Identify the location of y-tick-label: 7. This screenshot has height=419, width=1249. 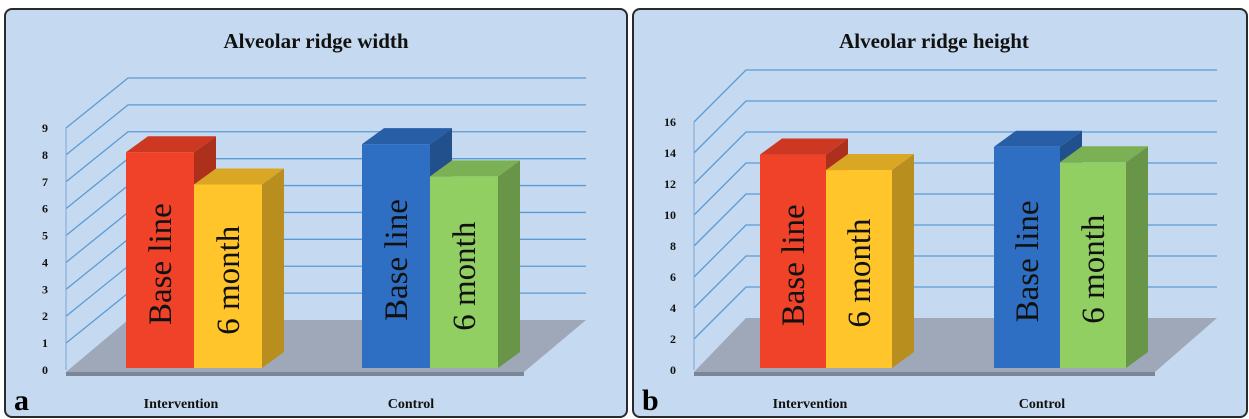
(45, 182).